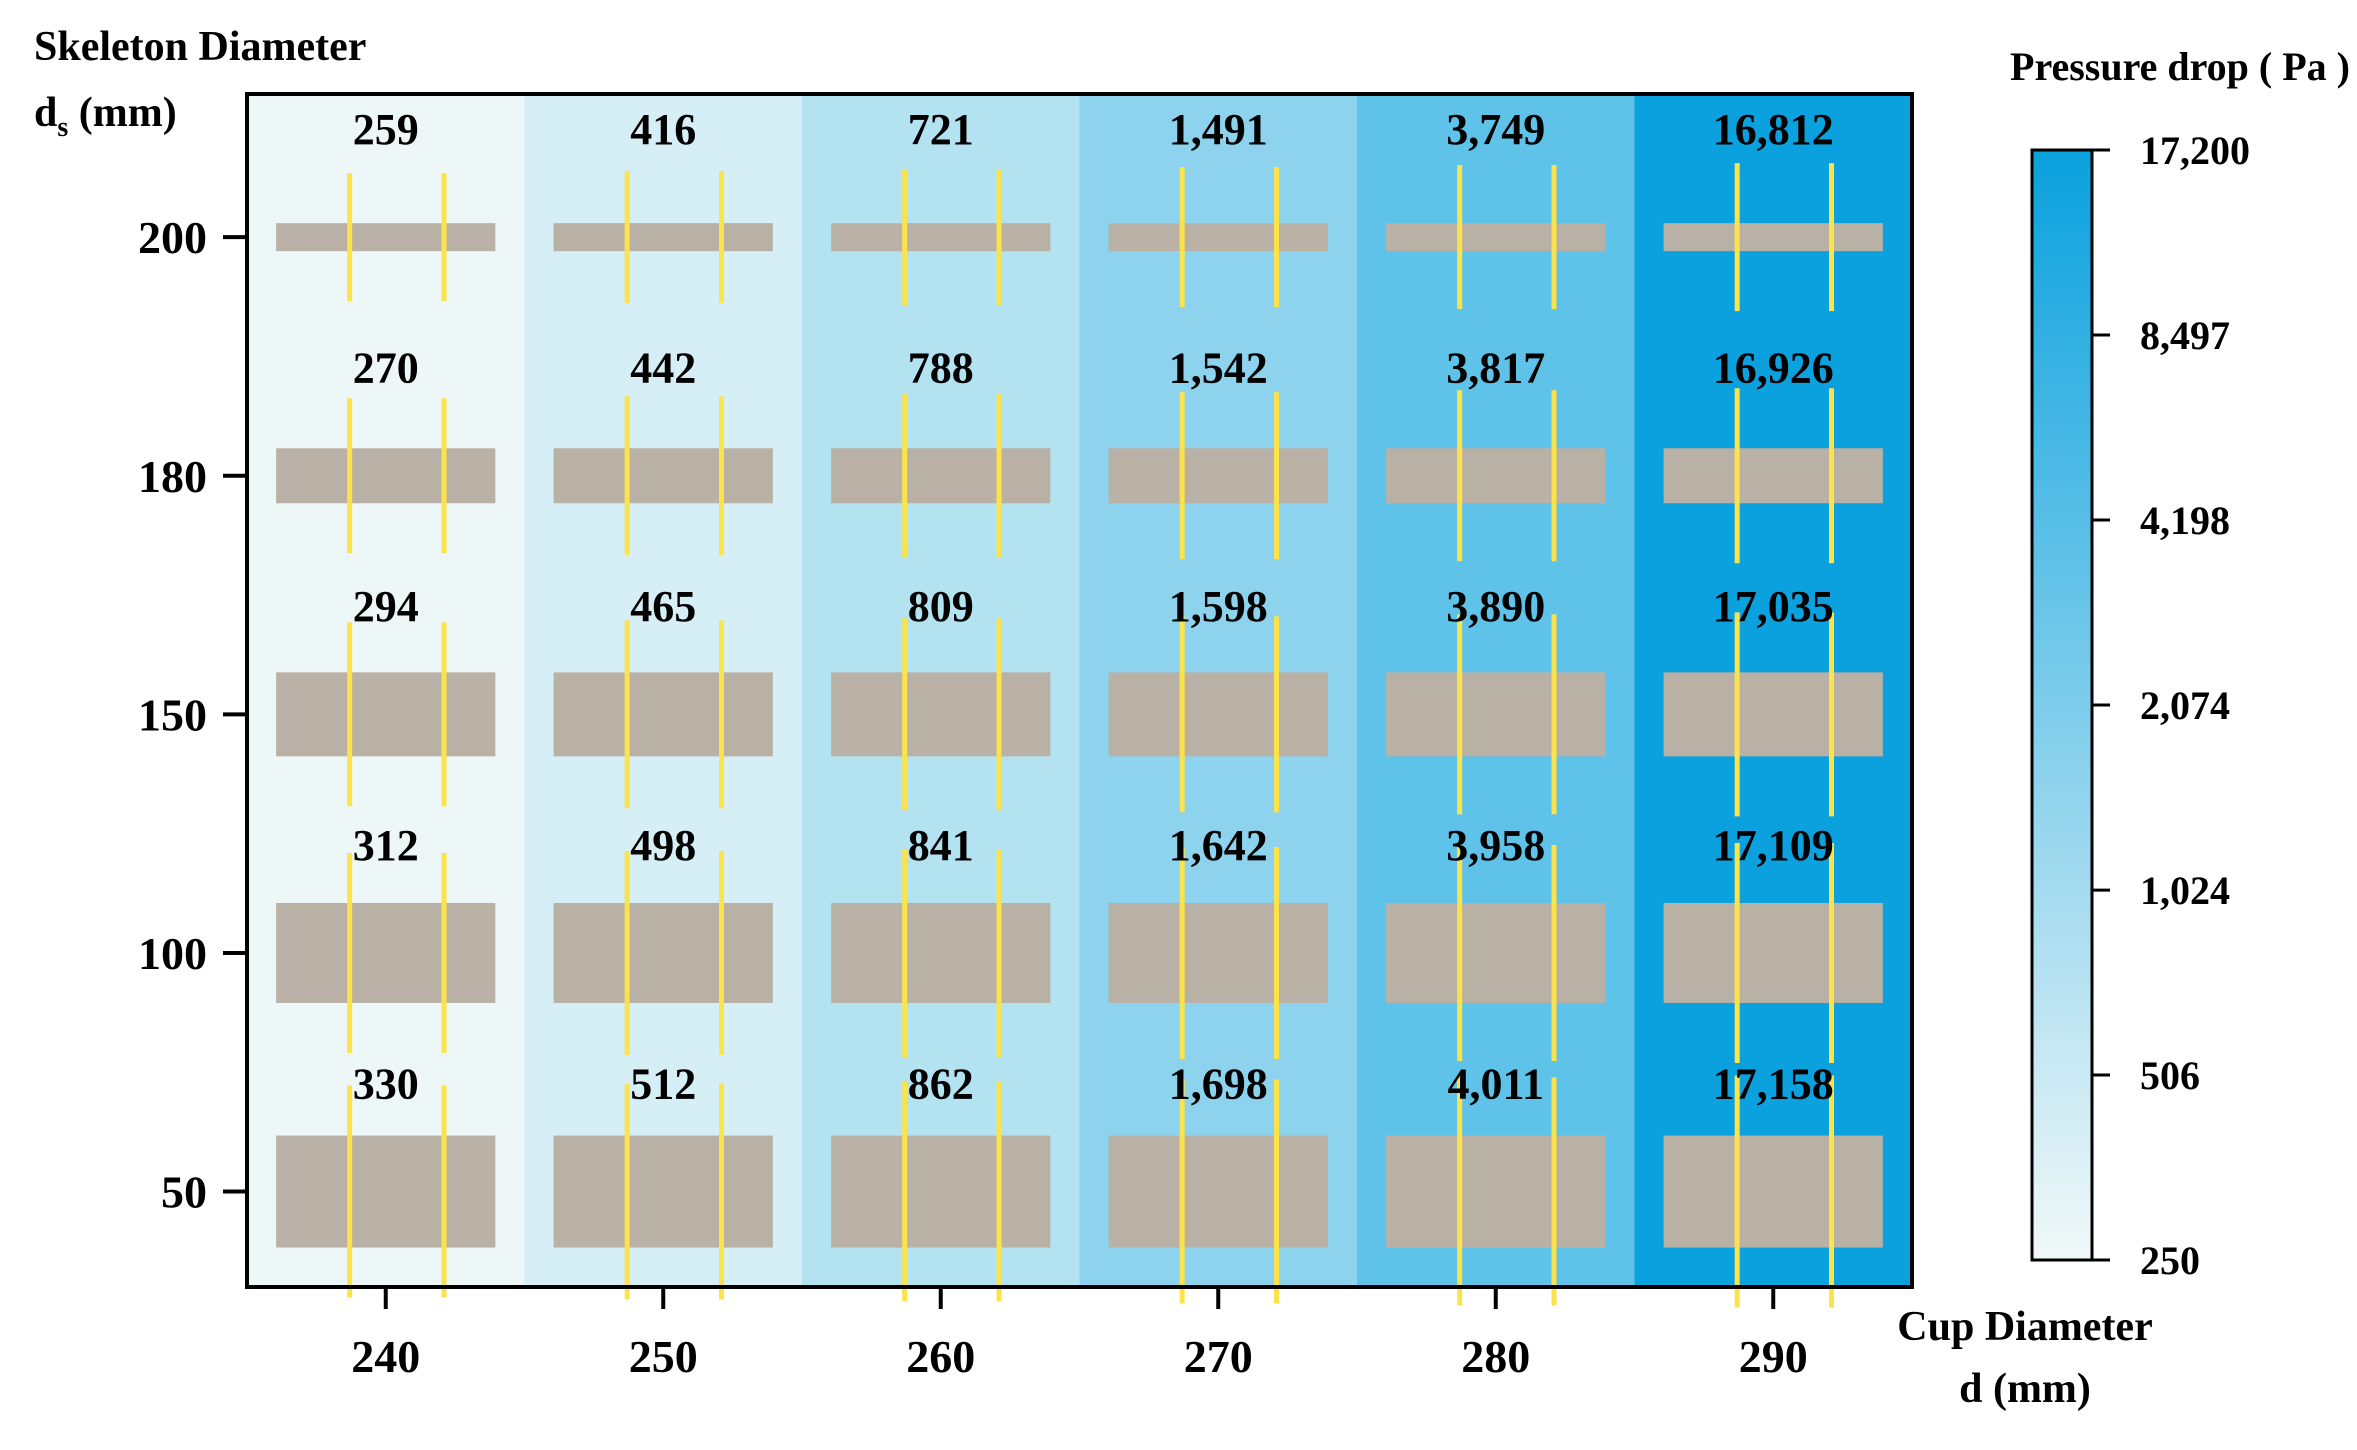 The image size is (2357, 1450). Describe the element at coordinates (941, 129) in the screenshot. I see `value-label-r0-c2: 721` at that location.